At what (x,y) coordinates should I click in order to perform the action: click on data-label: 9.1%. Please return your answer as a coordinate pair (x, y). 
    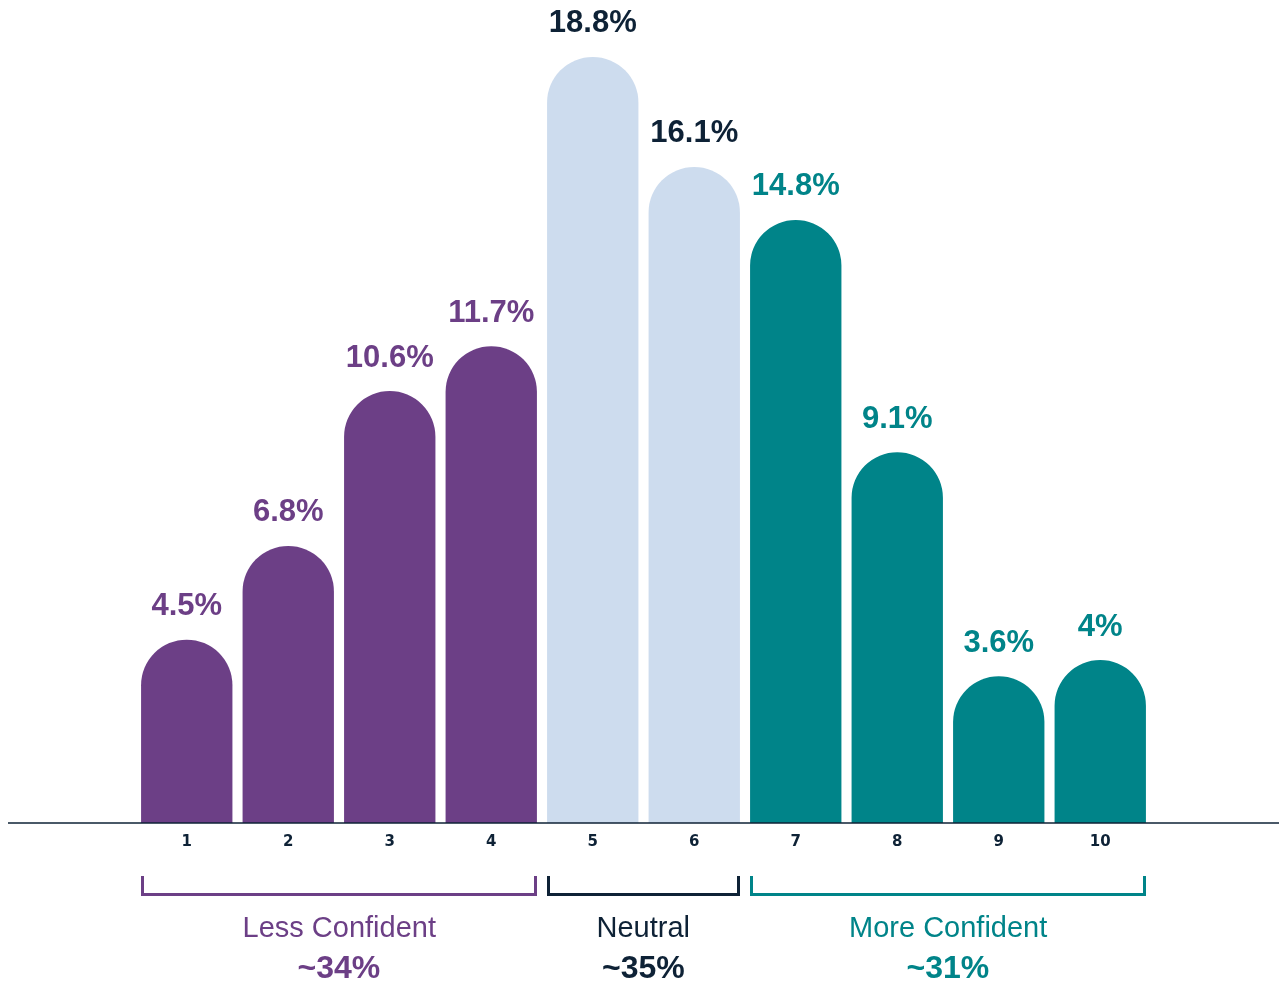
    Looking at the image, I should click on (897, 417).